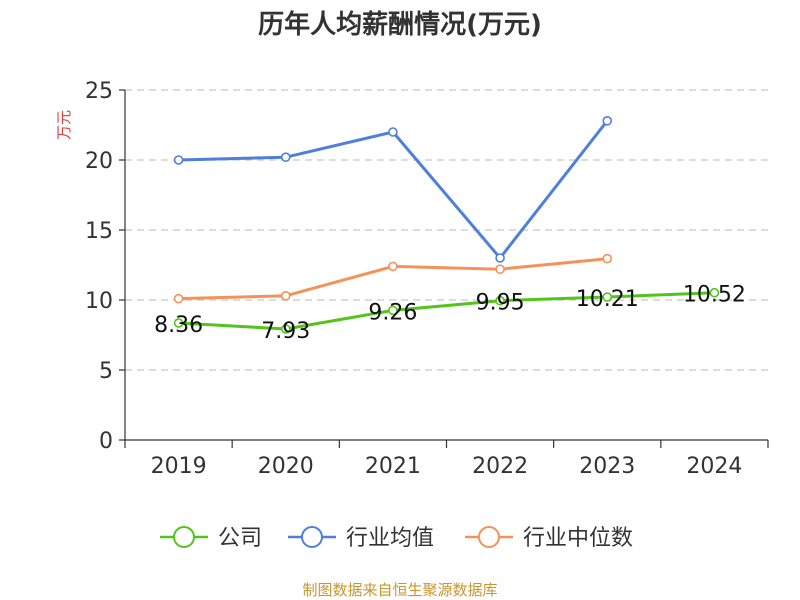  What do you see at coordinates (607, 466) in the screenshot?
I see `x-tick-label: 2023` at bounding box center [607, 466].